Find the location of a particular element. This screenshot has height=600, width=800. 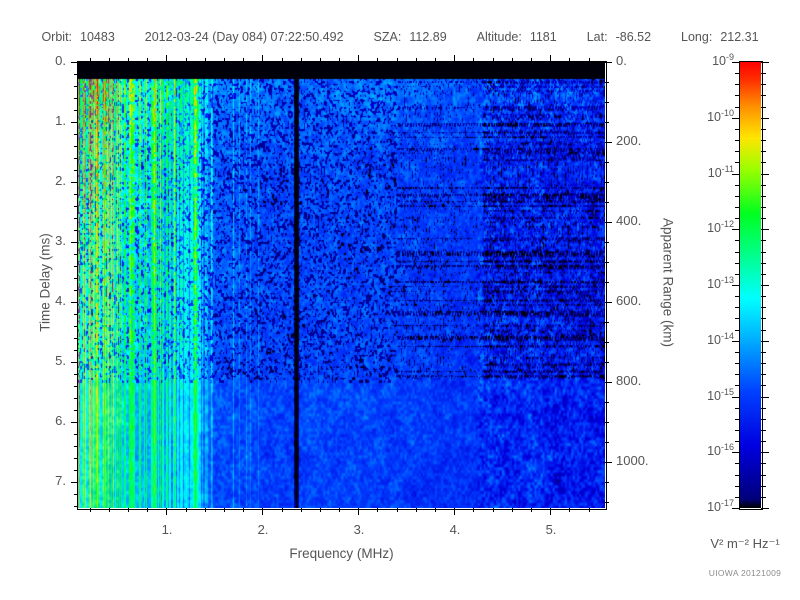

y-tick-label-7: 7. is located at coordinates (60, 480).